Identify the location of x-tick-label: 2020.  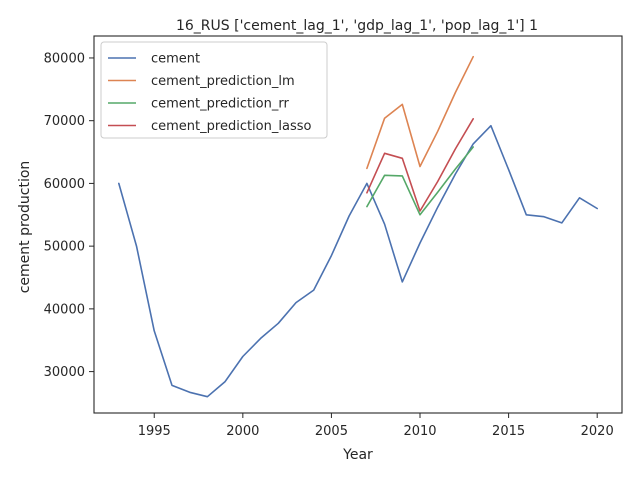
(597, 431).